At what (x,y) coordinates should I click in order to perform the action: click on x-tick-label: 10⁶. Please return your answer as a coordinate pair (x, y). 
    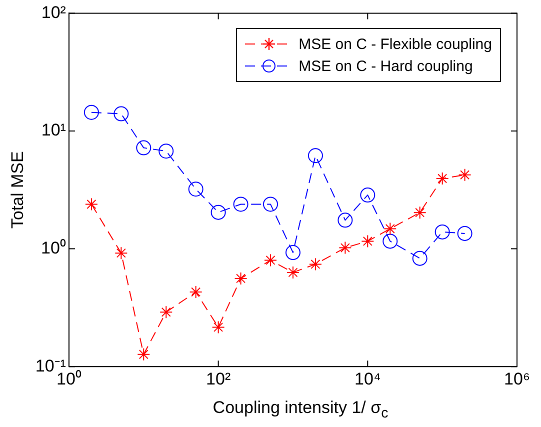
    Looking at the image, I should click on (517, 378).